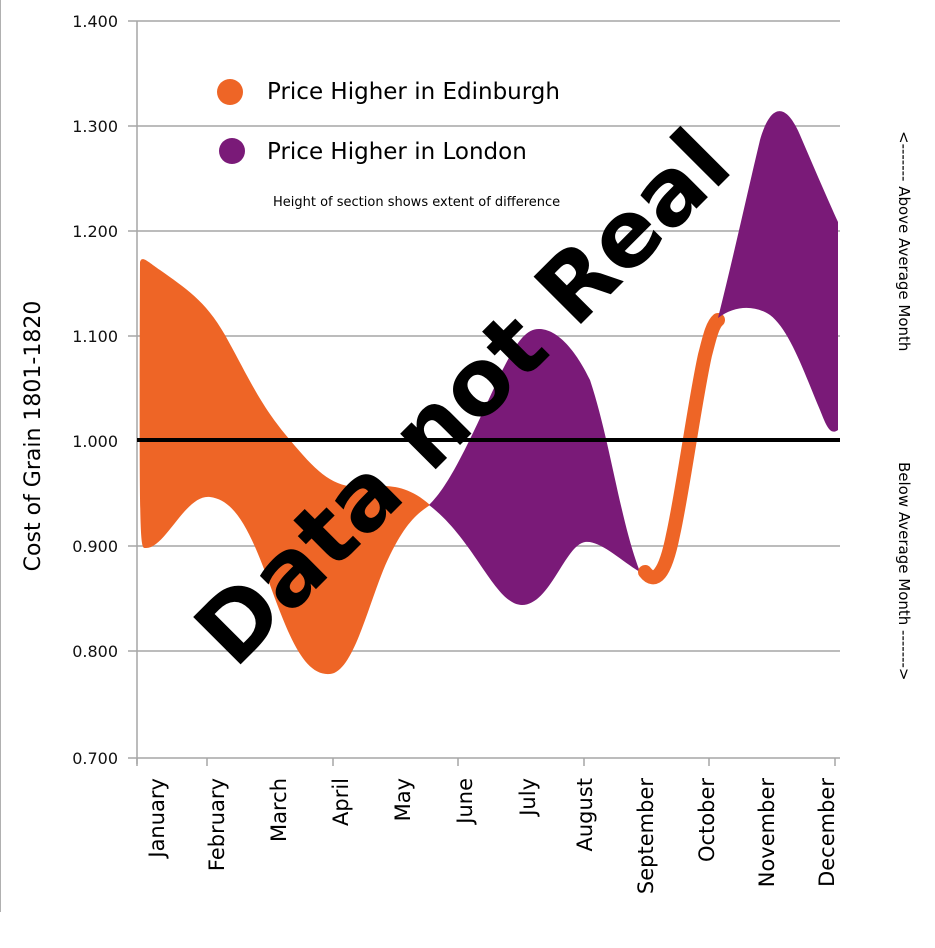 Image resolution: width=935 pixels, height=948 pixels. I want to click on y-tick: 1.300, so click(95, 126).